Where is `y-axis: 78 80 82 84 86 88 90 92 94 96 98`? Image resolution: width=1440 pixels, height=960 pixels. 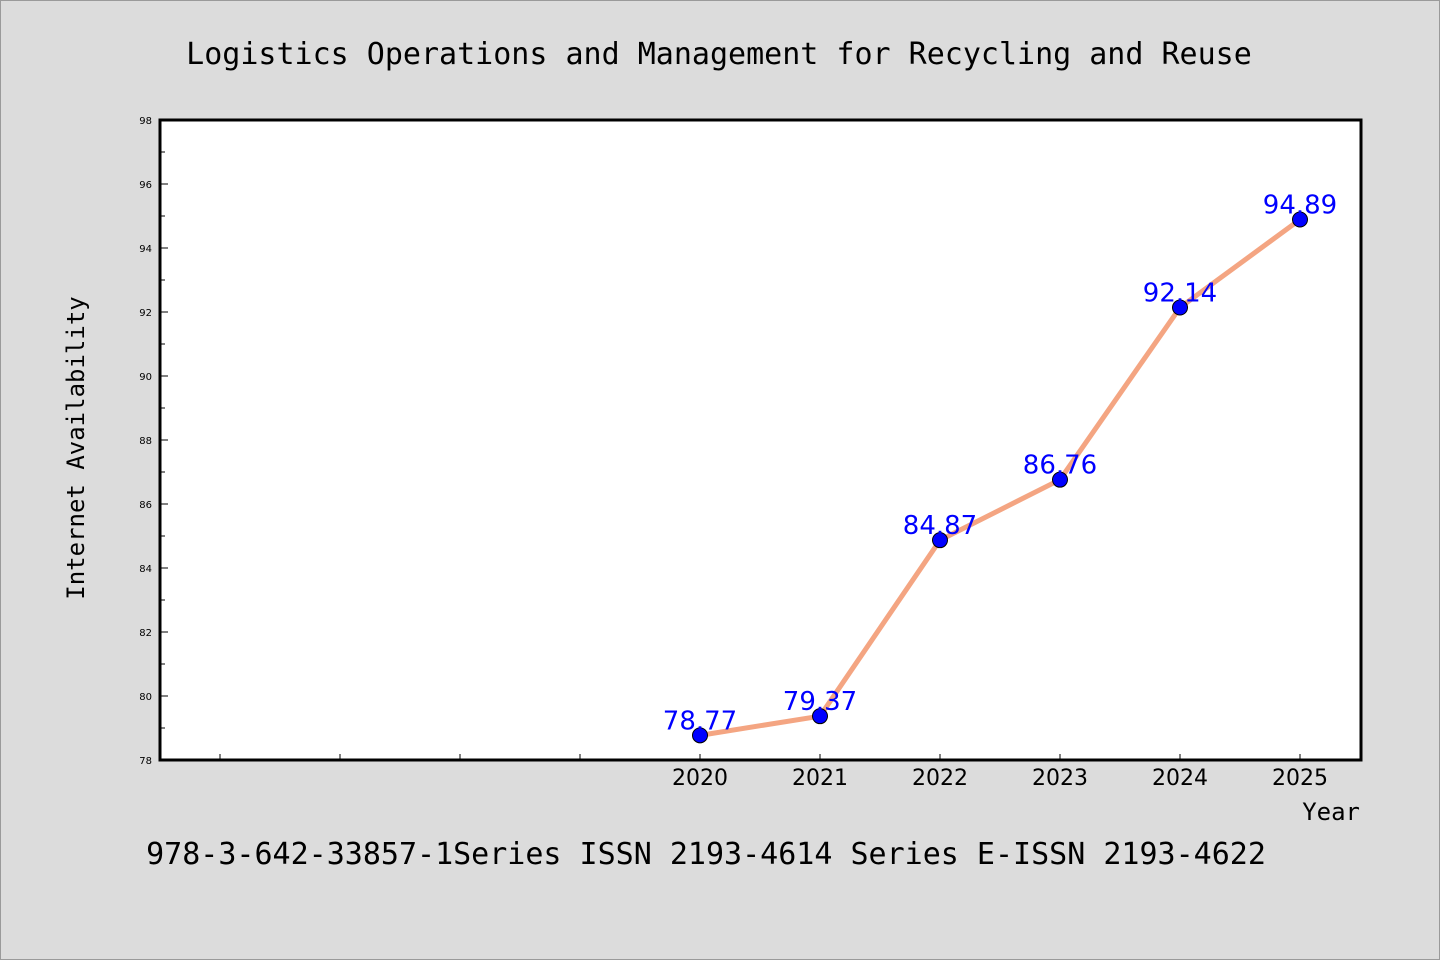 y-axis: 78 80 82 84 86 88 90 92 94 96 98 is located at coordinates (153, 441).